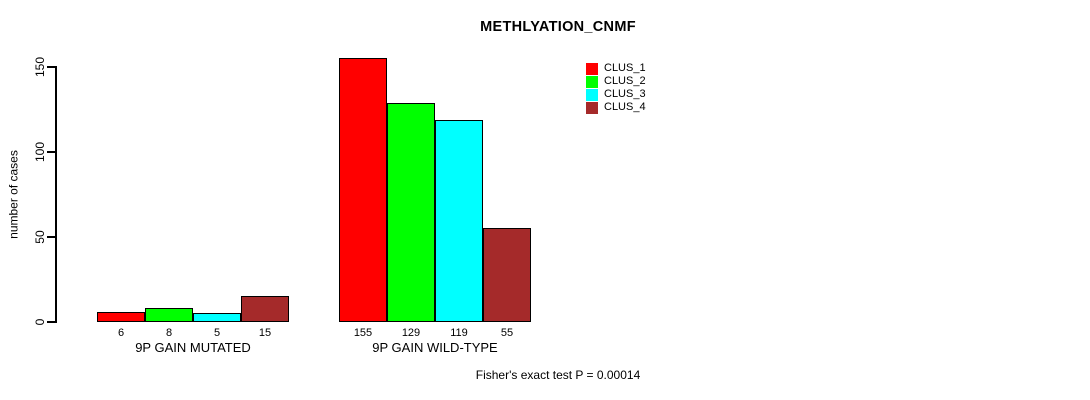 Image resolution: width=1090 pixels, height=400 pixels. Describe the element at coordinates (411, 212) in the screenshot. I see `bar-clus_2-group2` at that location.